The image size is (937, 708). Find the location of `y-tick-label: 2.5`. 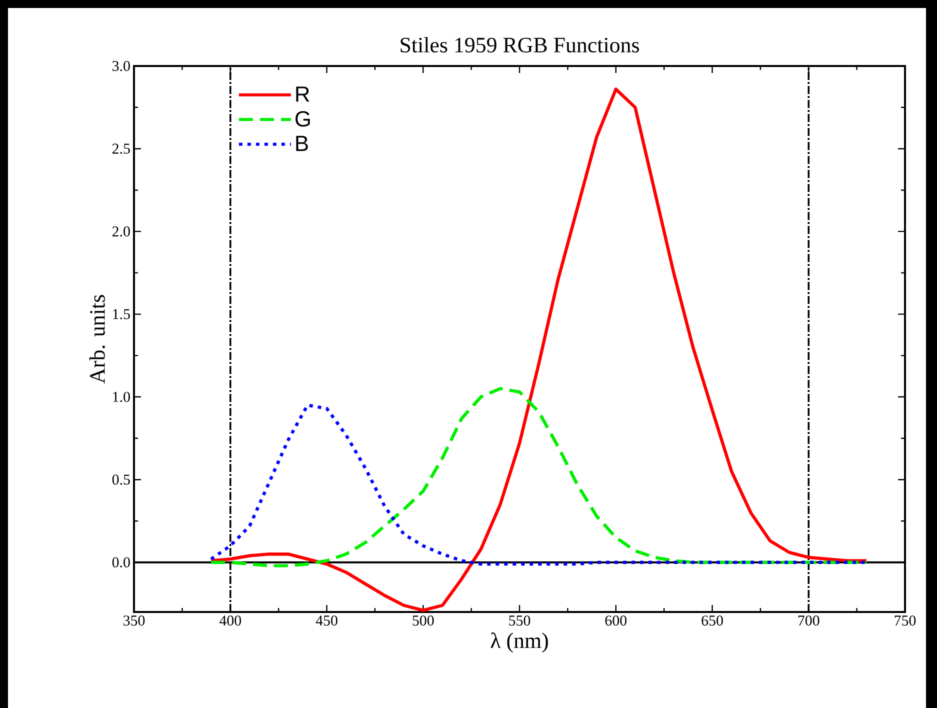

y-tick-label: 2.5 is located at coordinates (121, 149).